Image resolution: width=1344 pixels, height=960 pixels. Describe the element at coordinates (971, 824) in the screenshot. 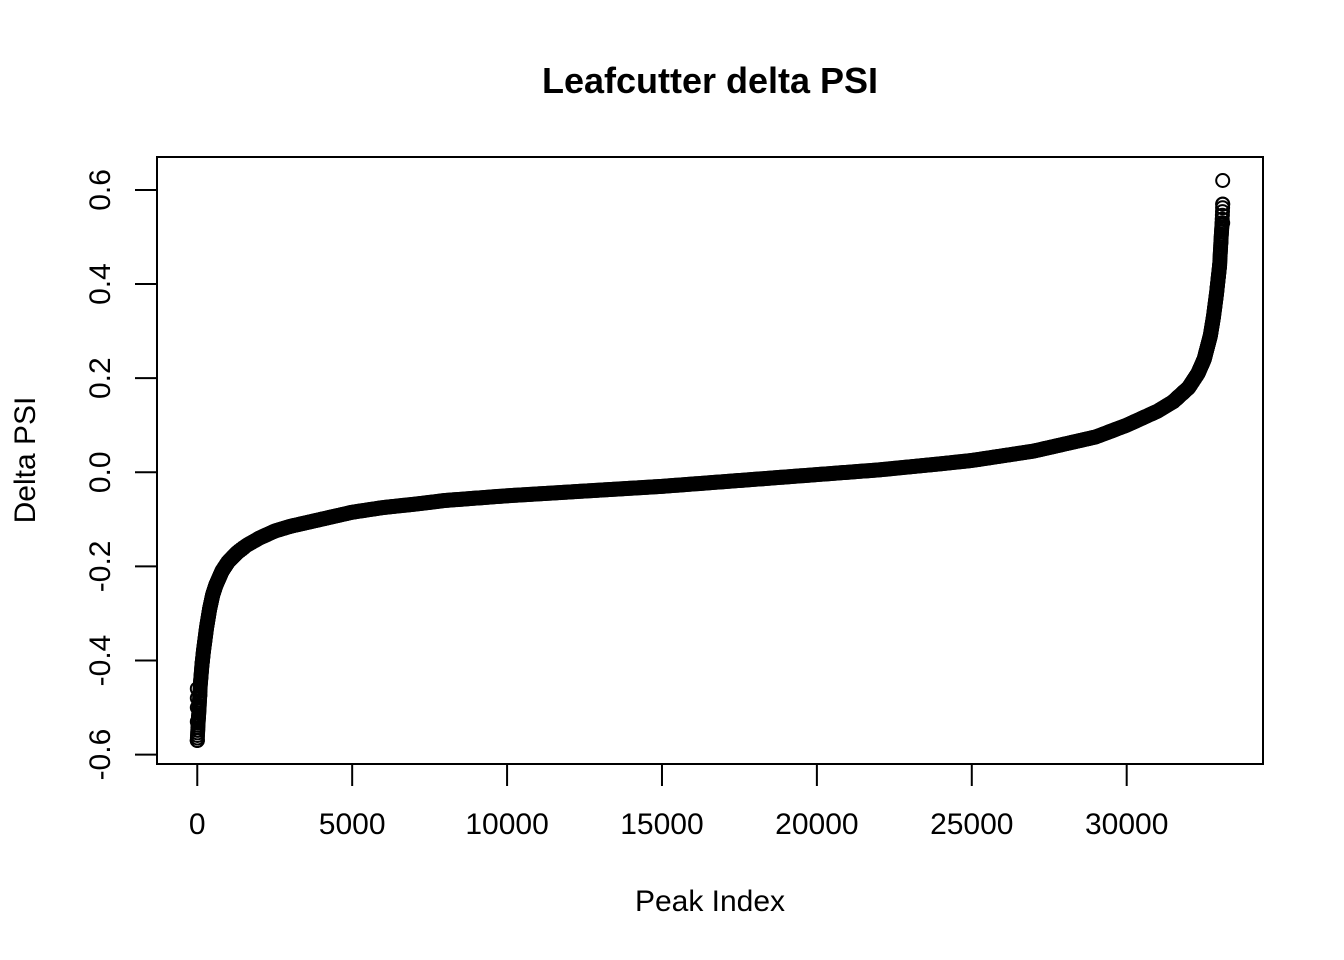

I see `x-tick-label: 25000` at that location.